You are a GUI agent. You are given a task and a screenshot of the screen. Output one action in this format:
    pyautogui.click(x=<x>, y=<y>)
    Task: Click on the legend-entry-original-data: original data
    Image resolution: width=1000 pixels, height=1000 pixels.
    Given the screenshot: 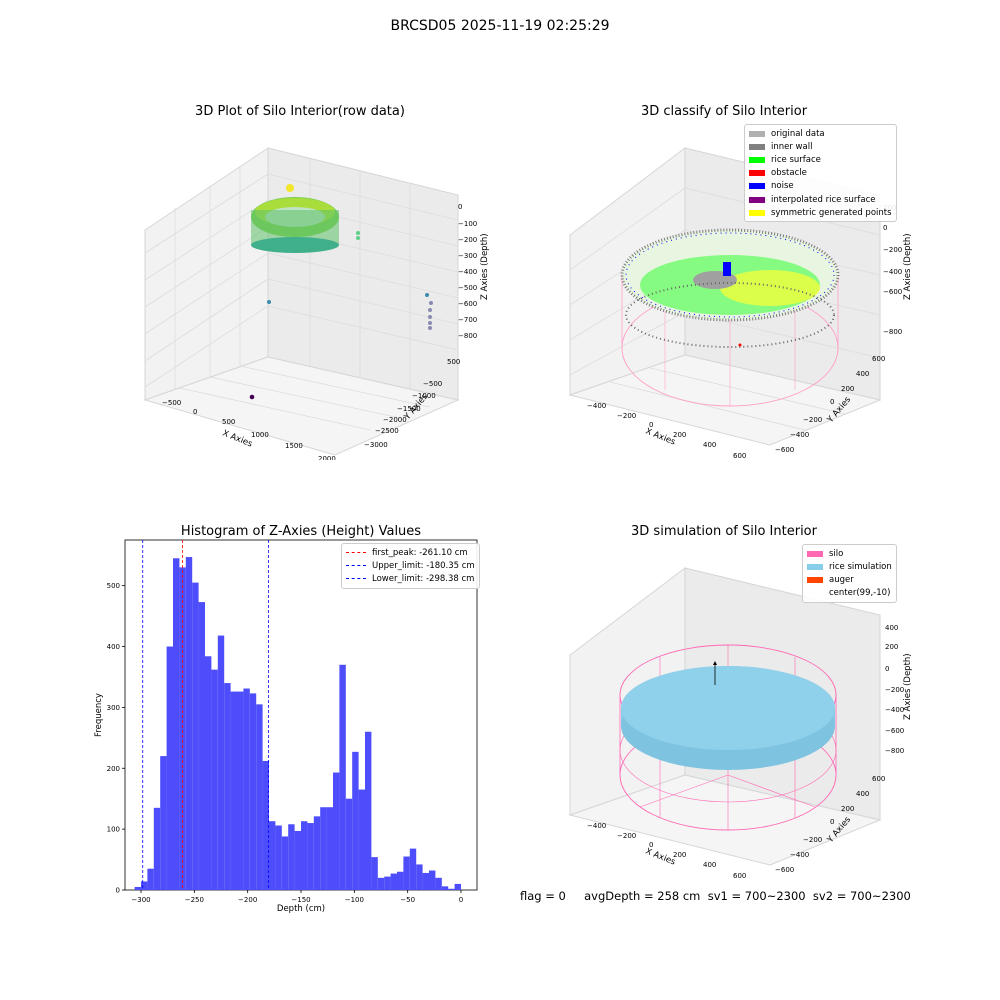 What is the action you would take?
    pyautogui.click(x=820, y=133)
    